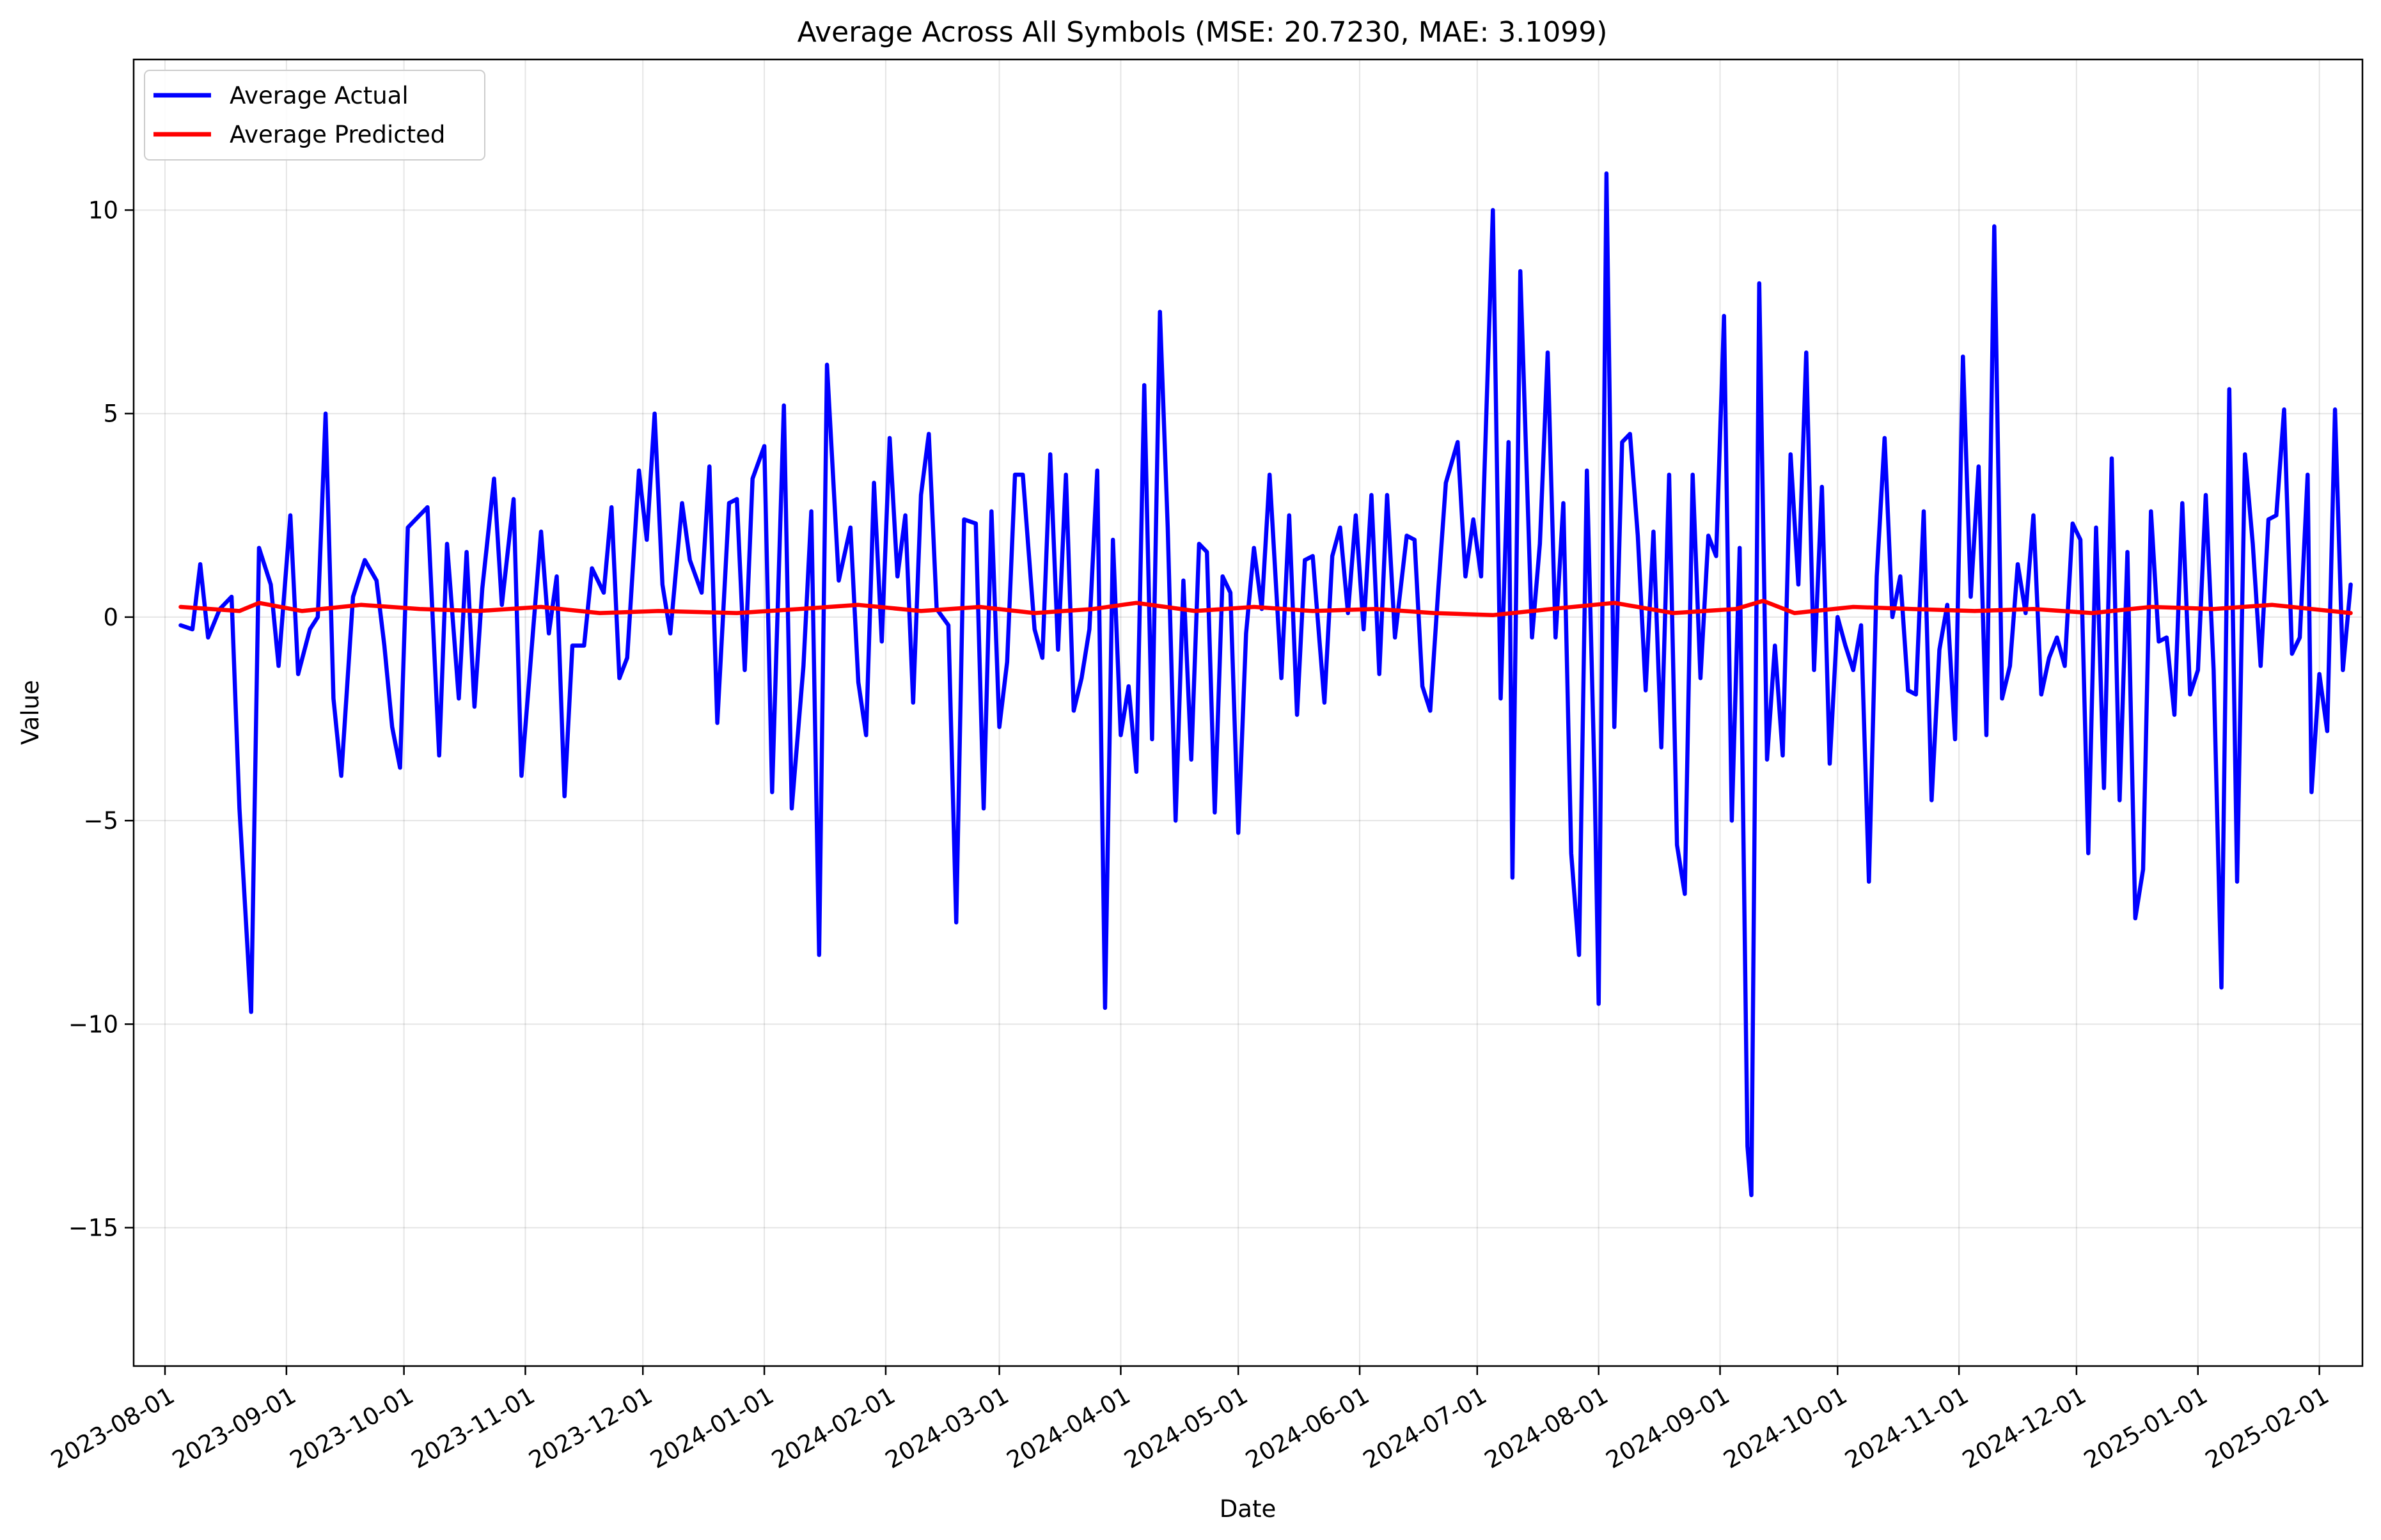 Image resolution: width=2381 pixels, height=1540 pixels. I want to click on y-axis-label: Value, so click(30, 713).